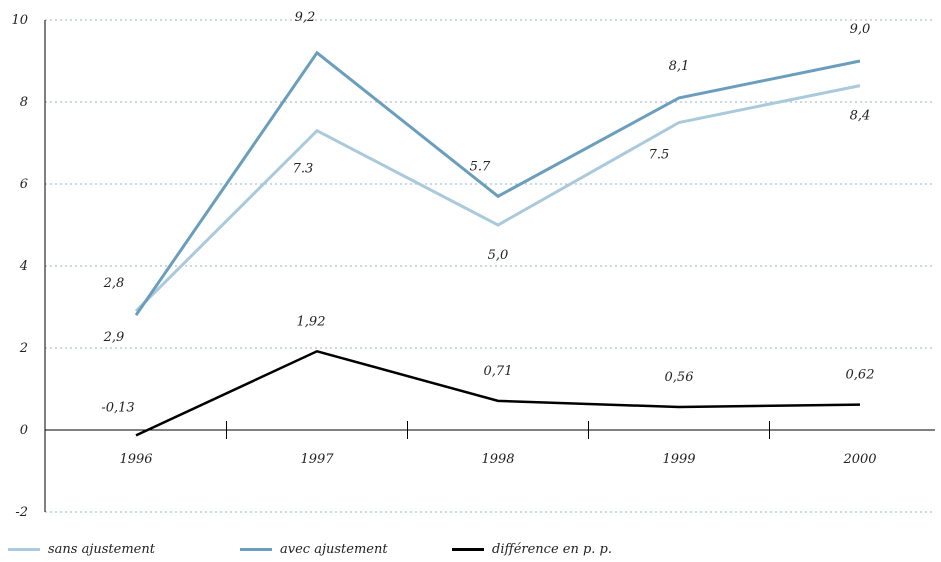  I want to click on legend-label: sans ajustement, so click(101, 549).